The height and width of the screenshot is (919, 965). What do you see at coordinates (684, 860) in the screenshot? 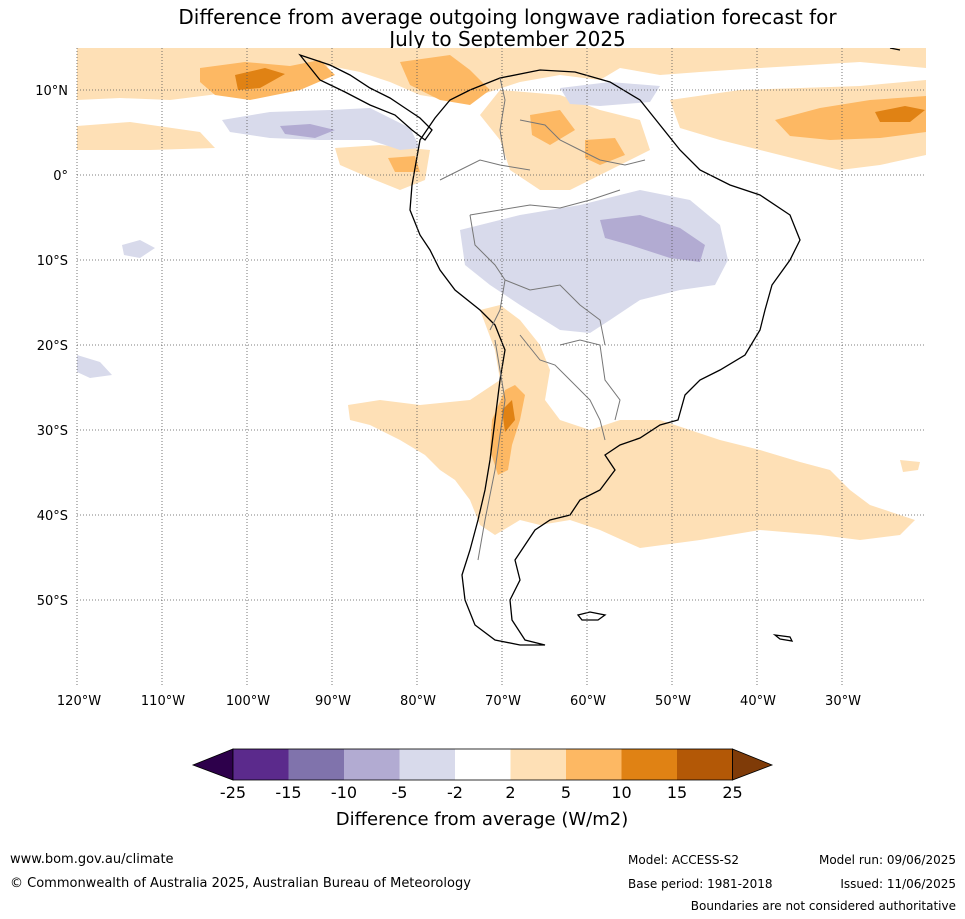
I see `model-text: Model: ACCESS-S2` at bounding box center [684, 860].